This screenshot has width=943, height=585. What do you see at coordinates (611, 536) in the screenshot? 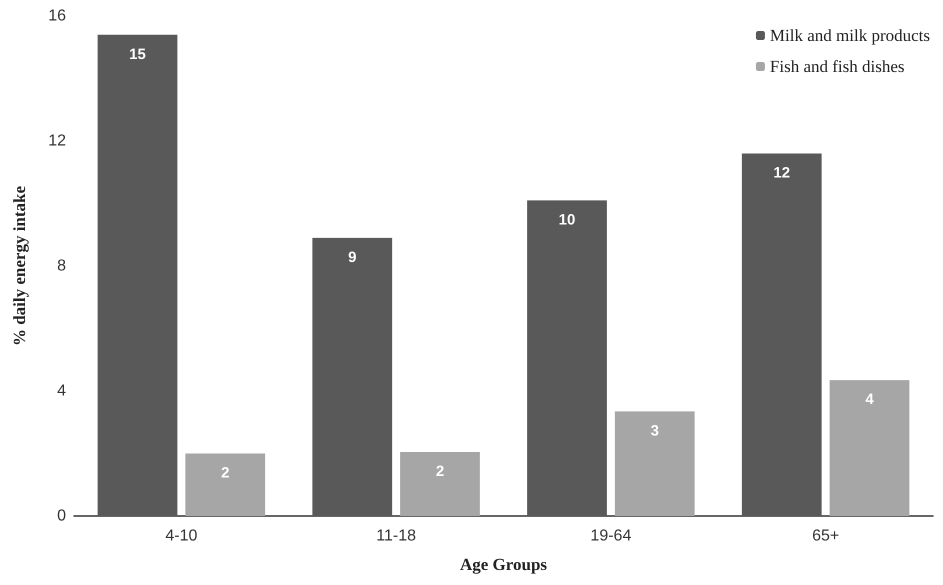
I see `x-tick-label: 19-64` at bounding box center [611, 536].